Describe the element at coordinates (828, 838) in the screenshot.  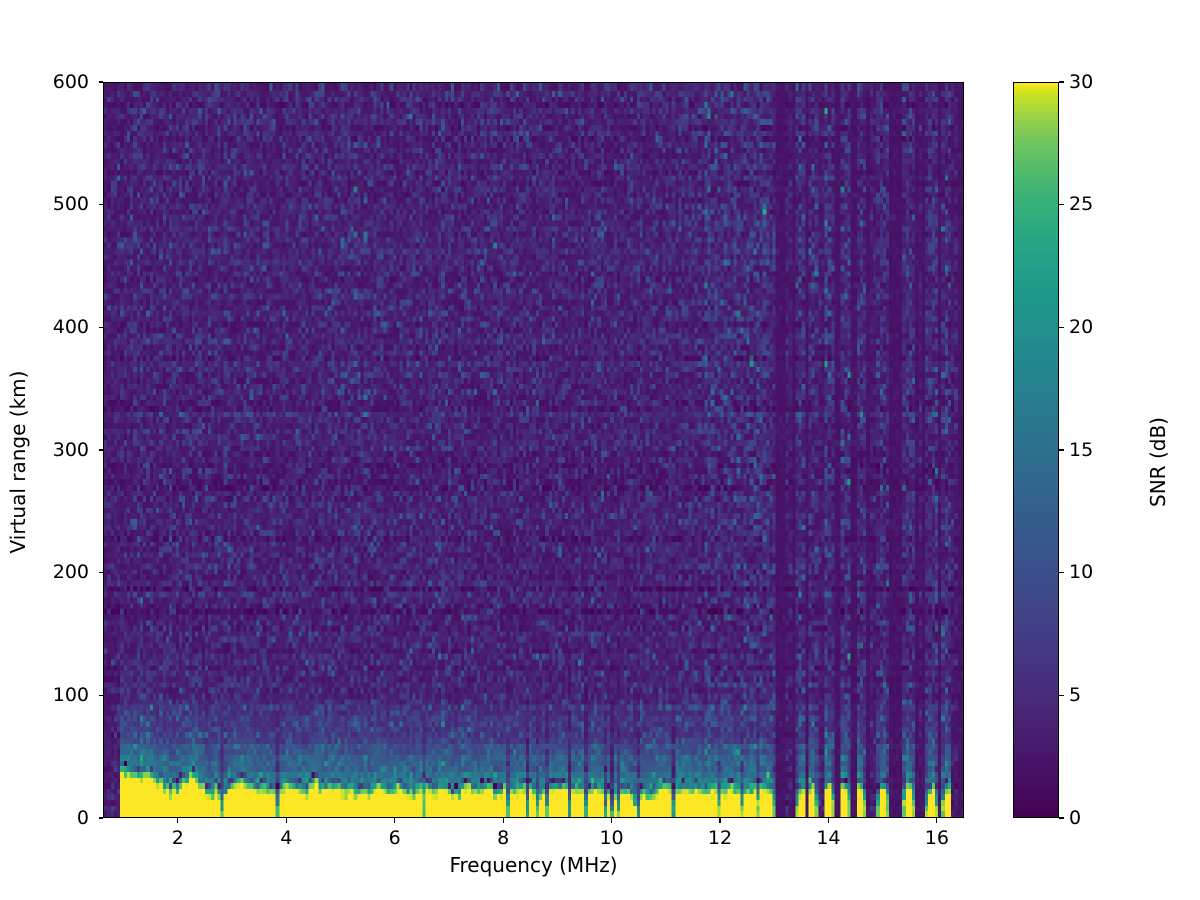
I see `x-tick-label: 14` at that location.